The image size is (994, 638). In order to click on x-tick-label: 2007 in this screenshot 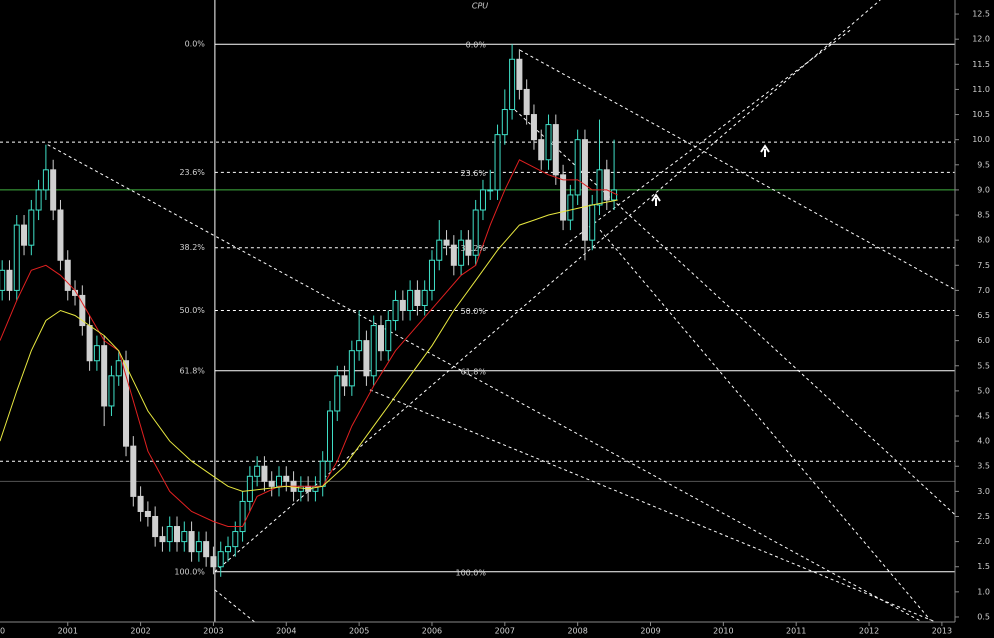, I will do `click(505, 631)`.